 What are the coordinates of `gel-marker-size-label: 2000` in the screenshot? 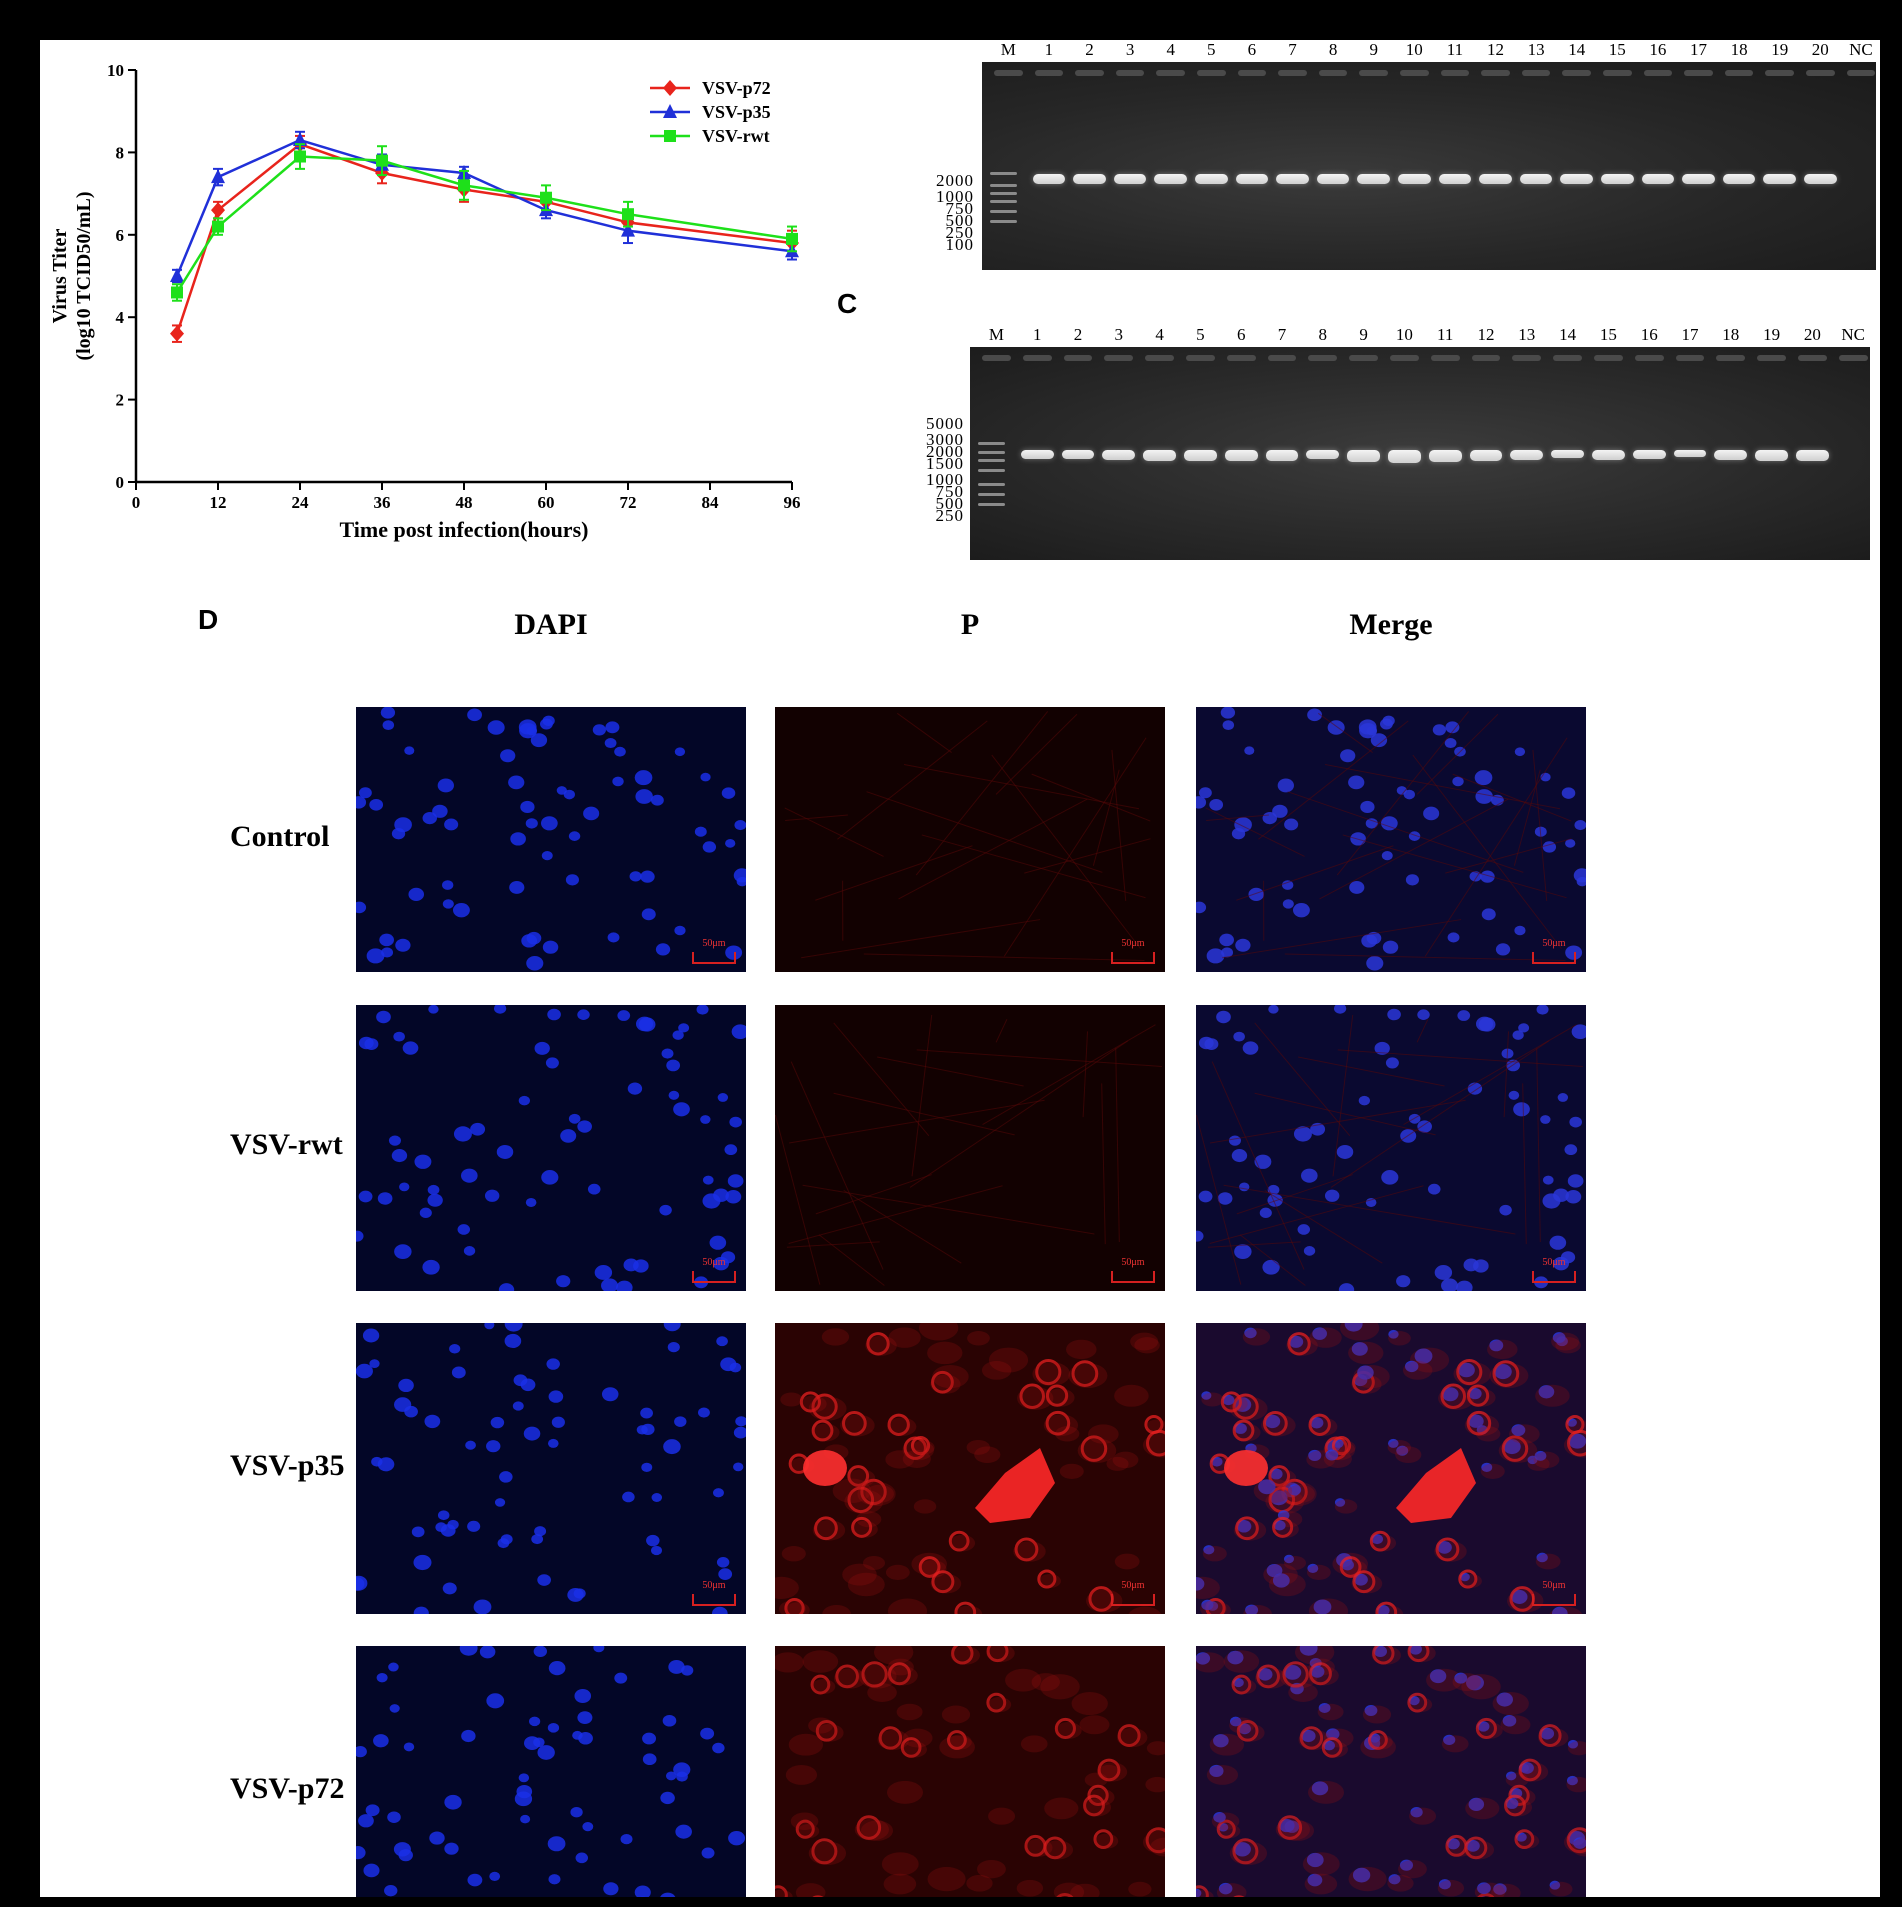 It's located at (955, 180).